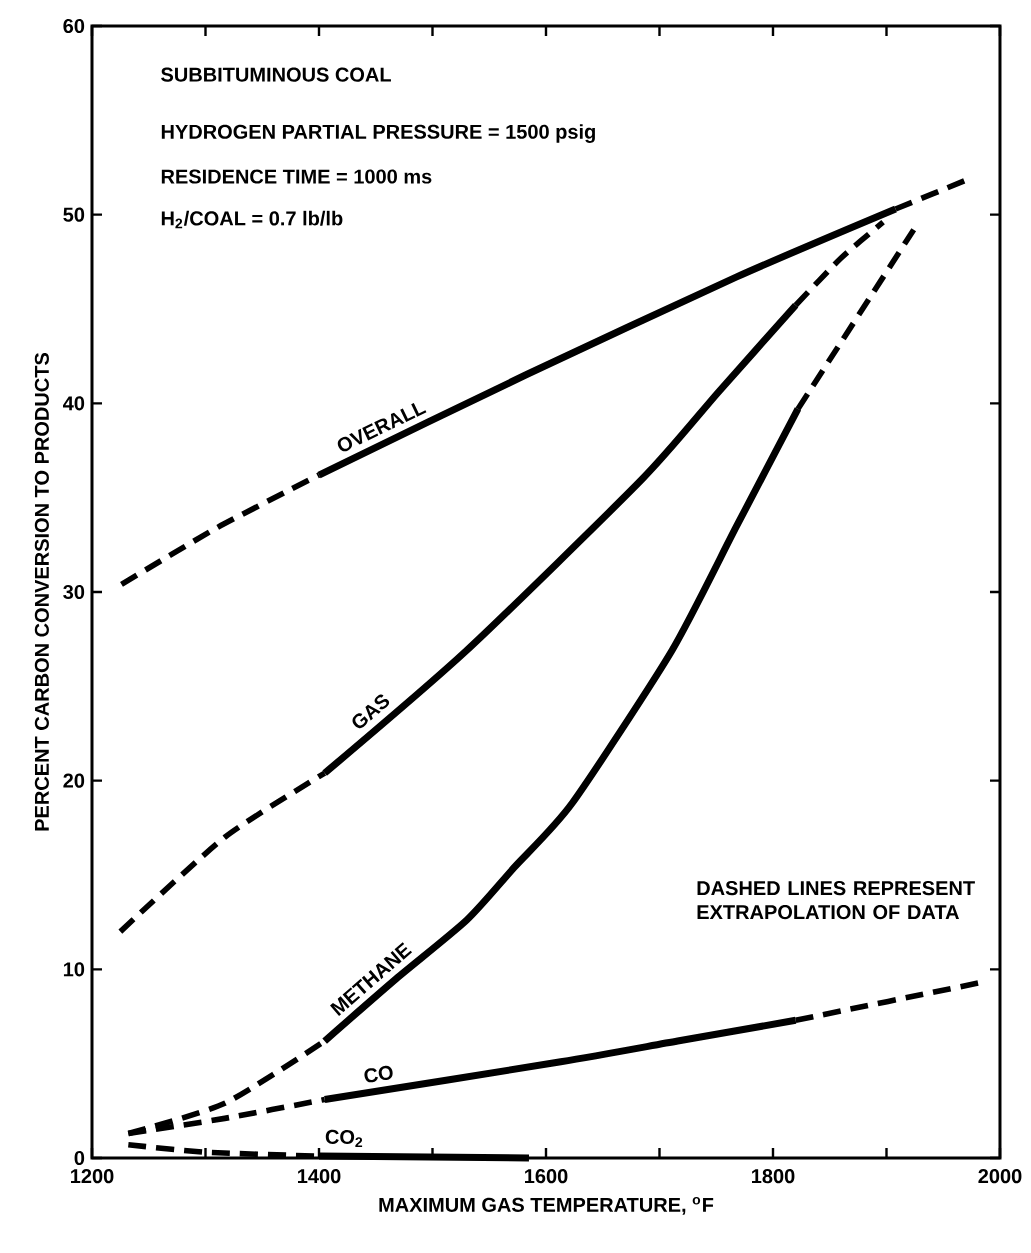 The image size is (1031, 1253). I want to click on x-tick-label: 1600, so click(546, 1176).